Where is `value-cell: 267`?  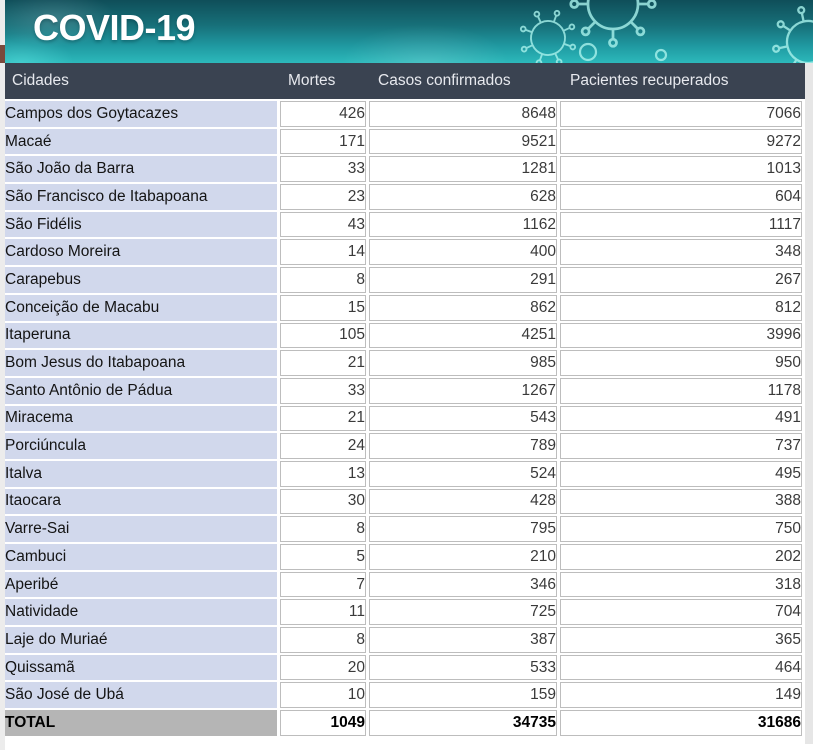
value-cell: 267 is located at coordinates (681, 280).